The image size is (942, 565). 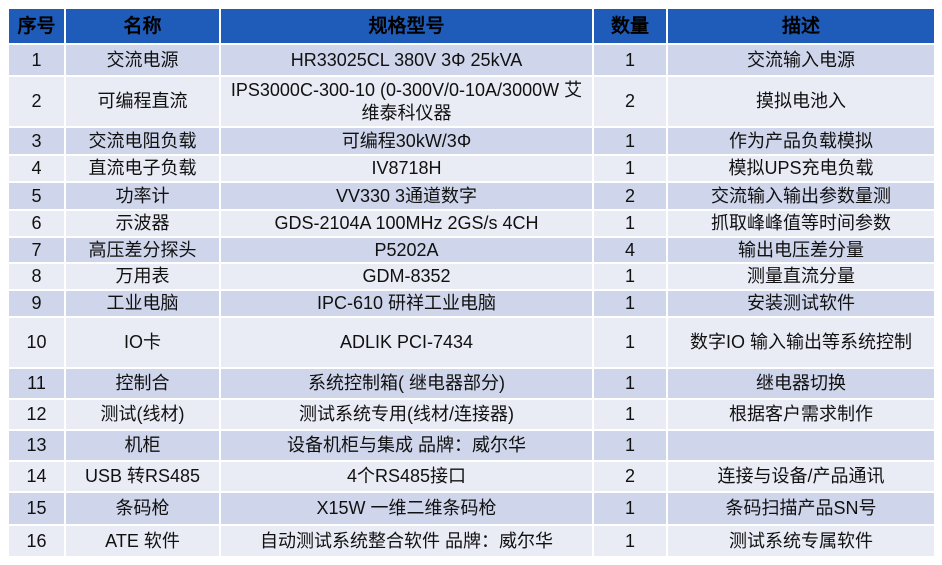 I want to click on cell-desc: 连接与设备/产品通讯, so click(x=801, y=476).